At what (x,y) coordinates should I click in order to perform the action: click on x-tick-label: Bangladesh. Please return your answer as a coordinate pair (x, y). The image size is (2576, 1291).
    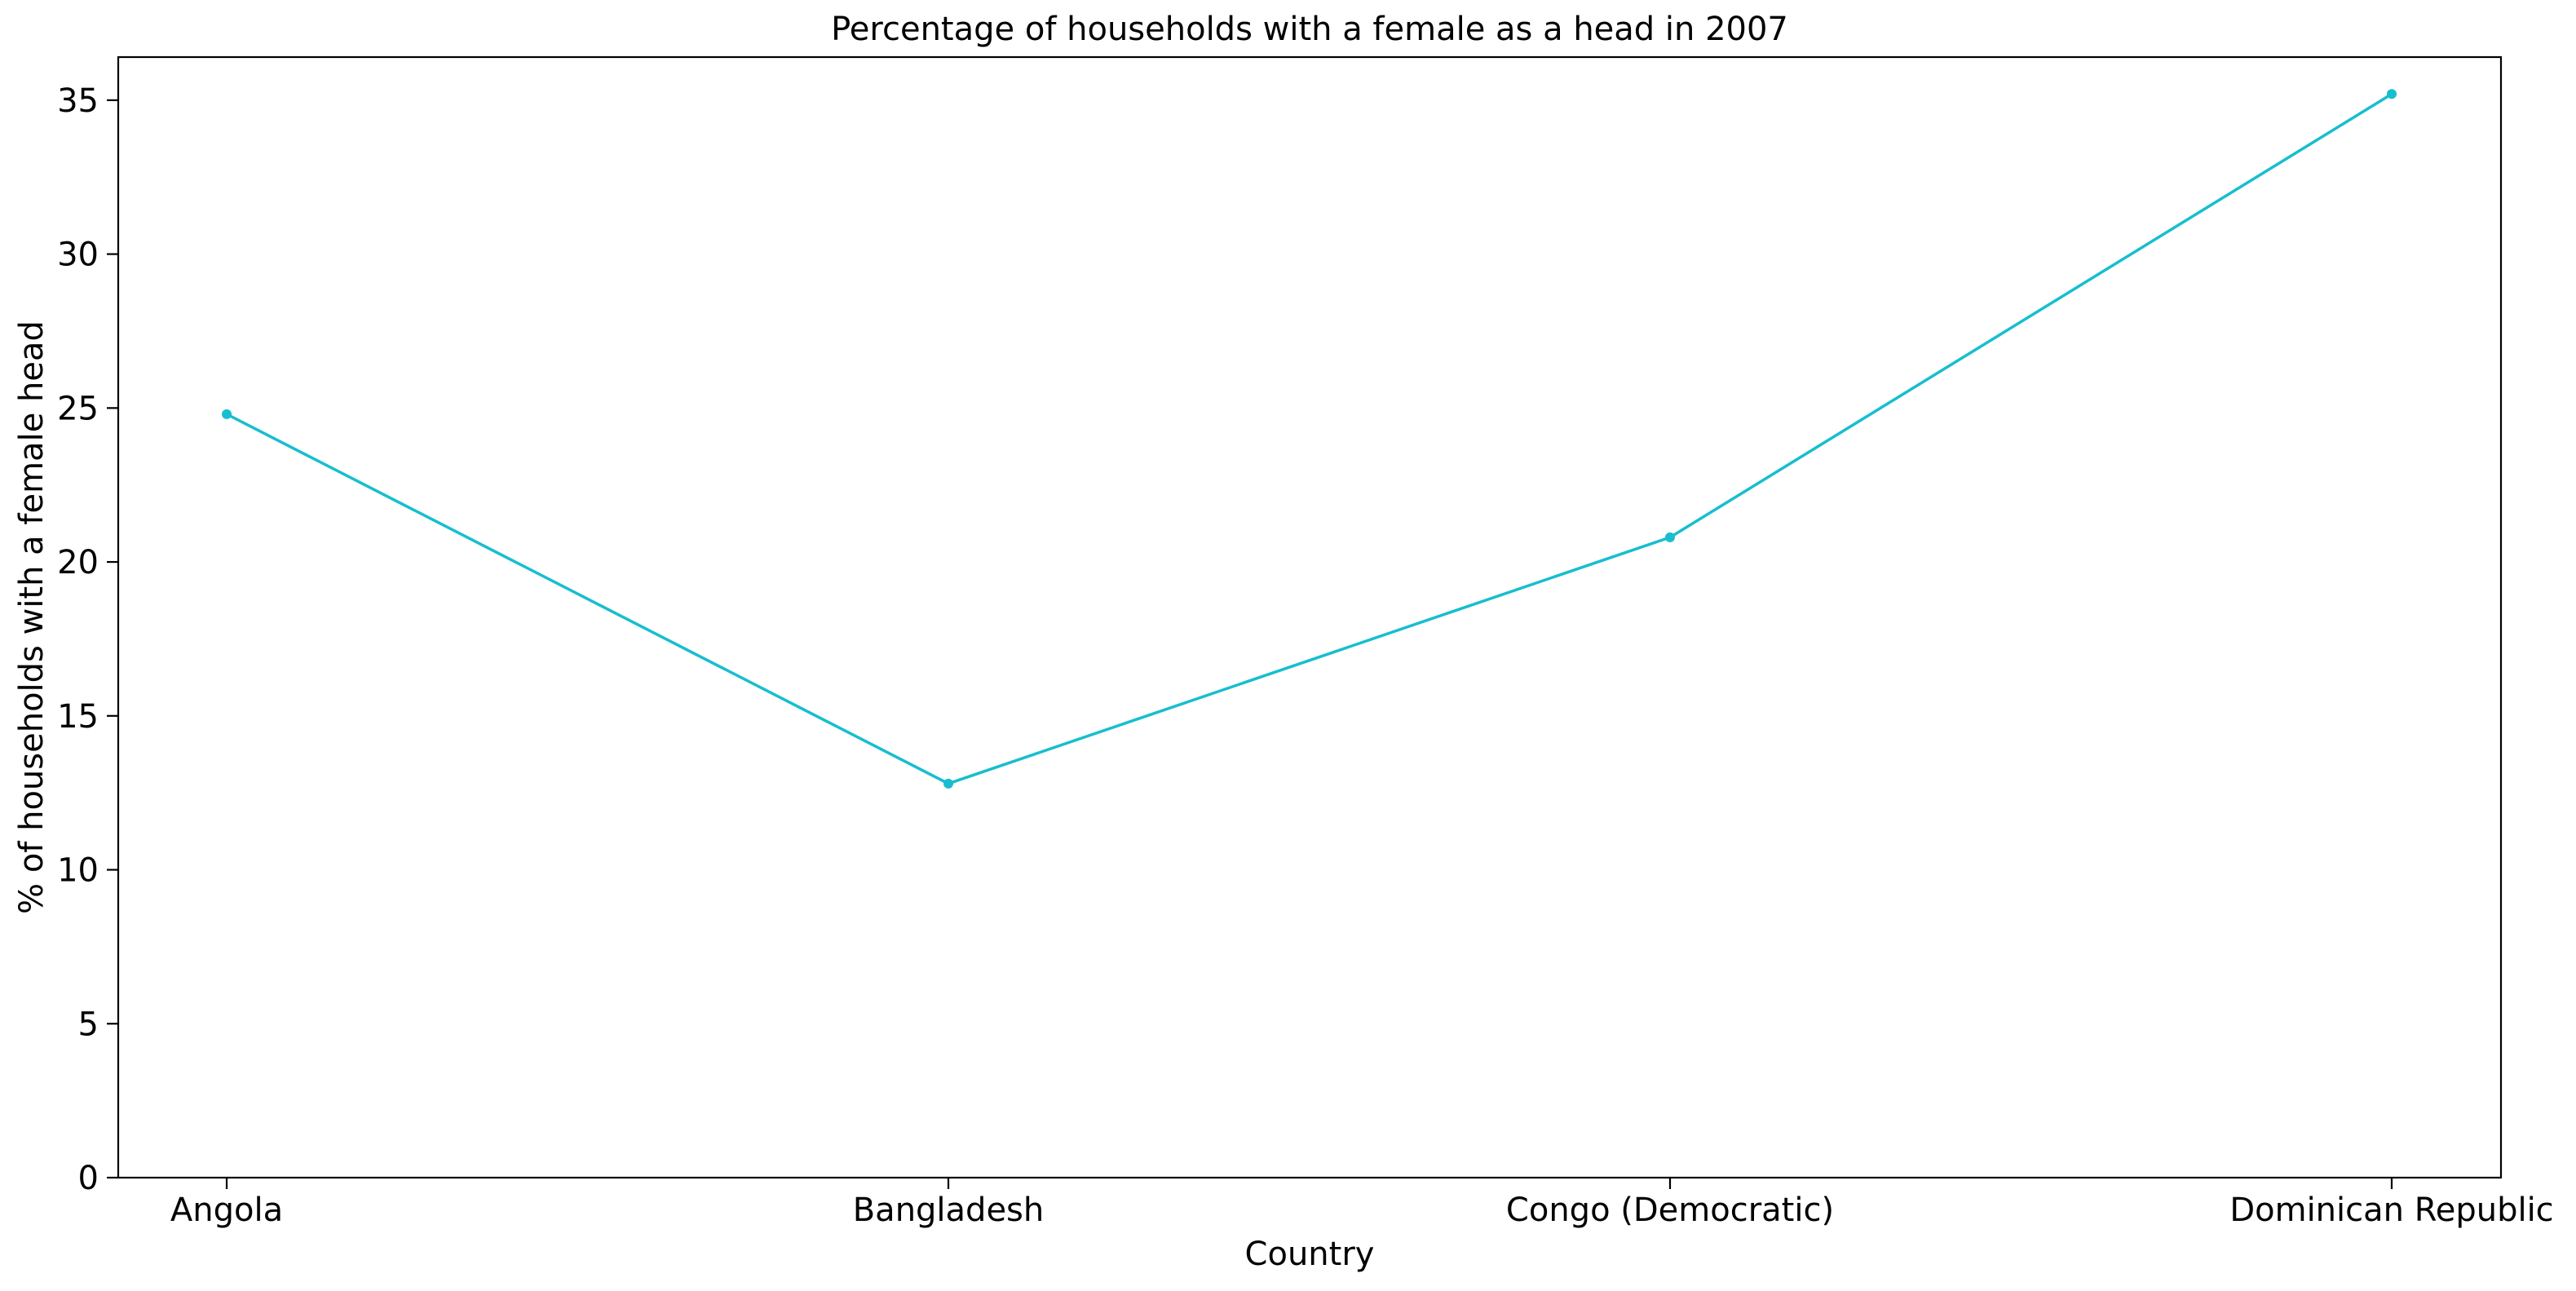
    Looking at the image, I should click on (949, 1210).